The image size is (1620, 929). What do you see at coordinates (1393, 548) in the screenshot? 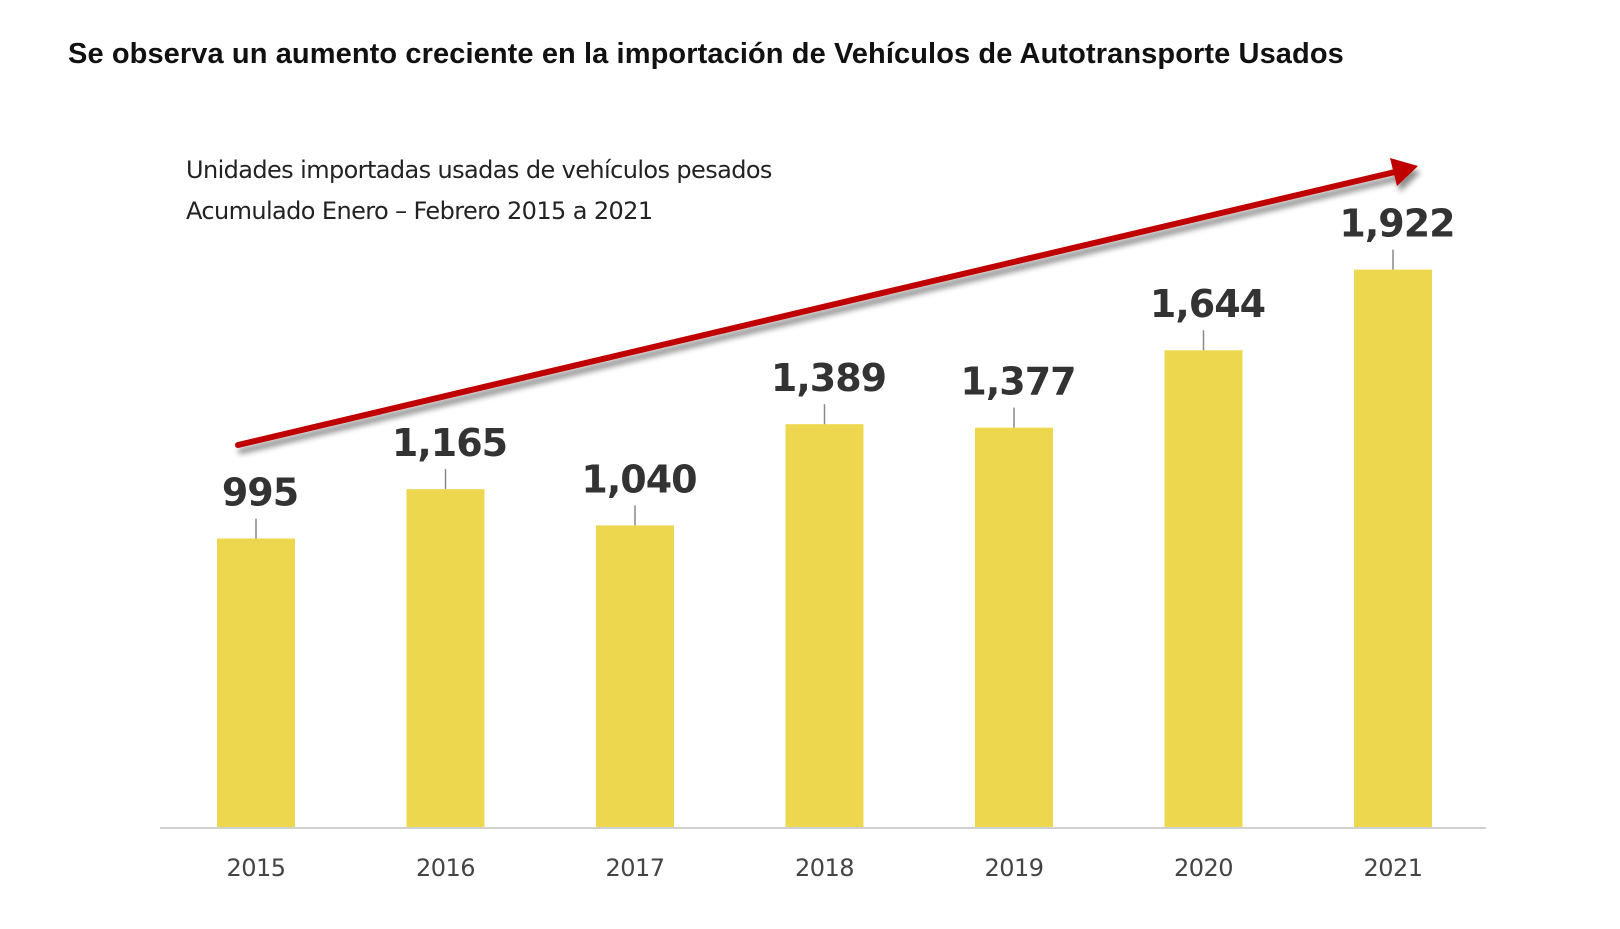
I see `bar-2021` at bounding box center [1393, 548].